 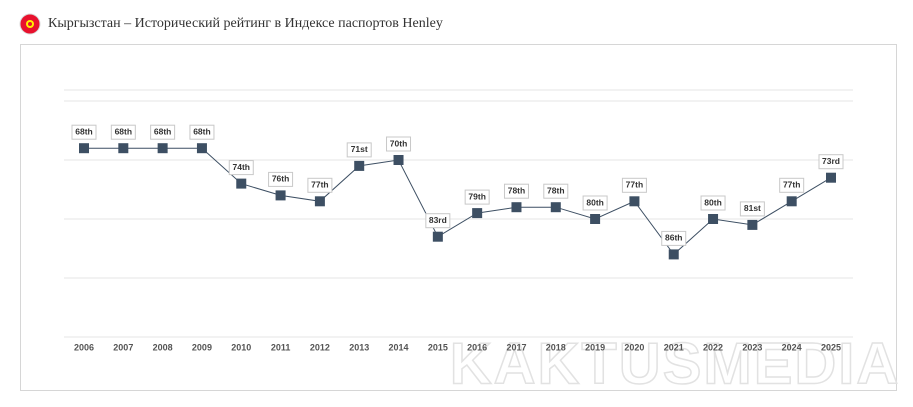 What do you see at coordinates (163, 347) in the screenshot?
I see `x-tick-label: 2008` at bounding box center [163, 347].